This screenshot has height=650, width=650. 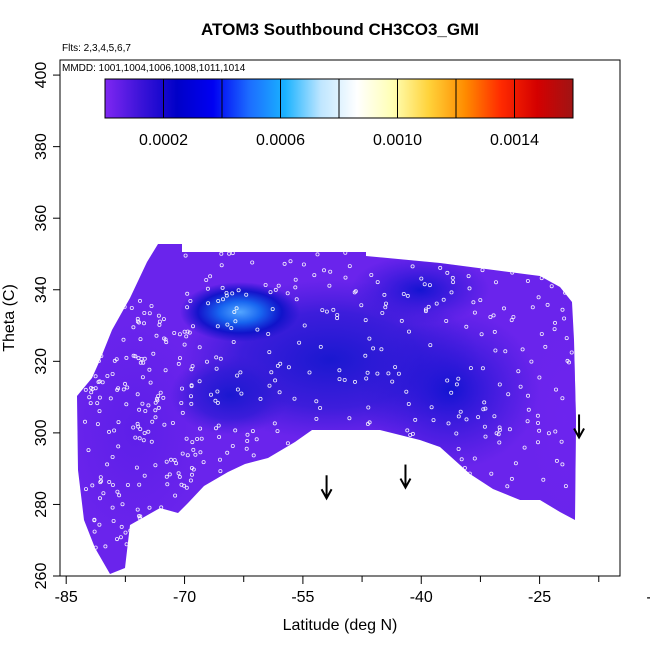 I want to click on colorbar-lines, so click(x=339, y=98).